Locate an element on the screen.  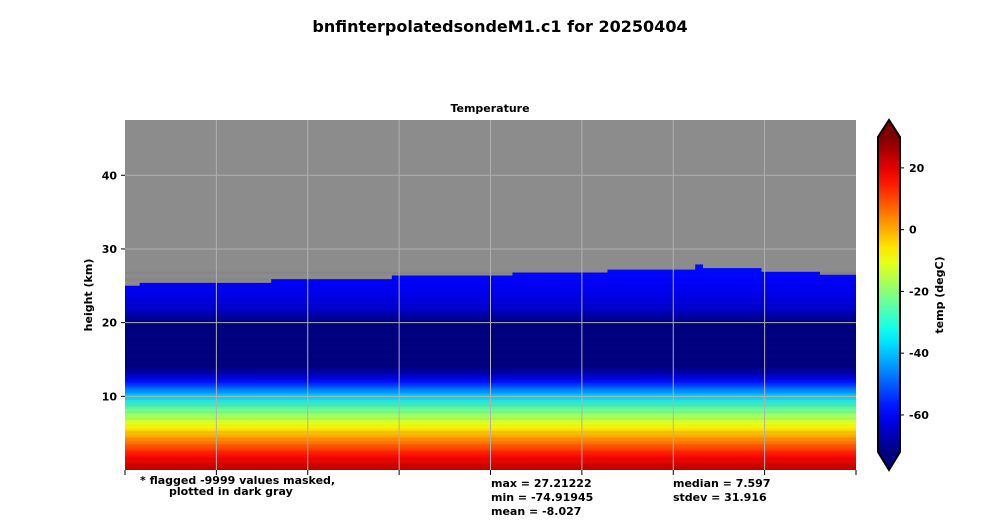
colorbar-tick-label: -20 is located at coordinates (919, 291).